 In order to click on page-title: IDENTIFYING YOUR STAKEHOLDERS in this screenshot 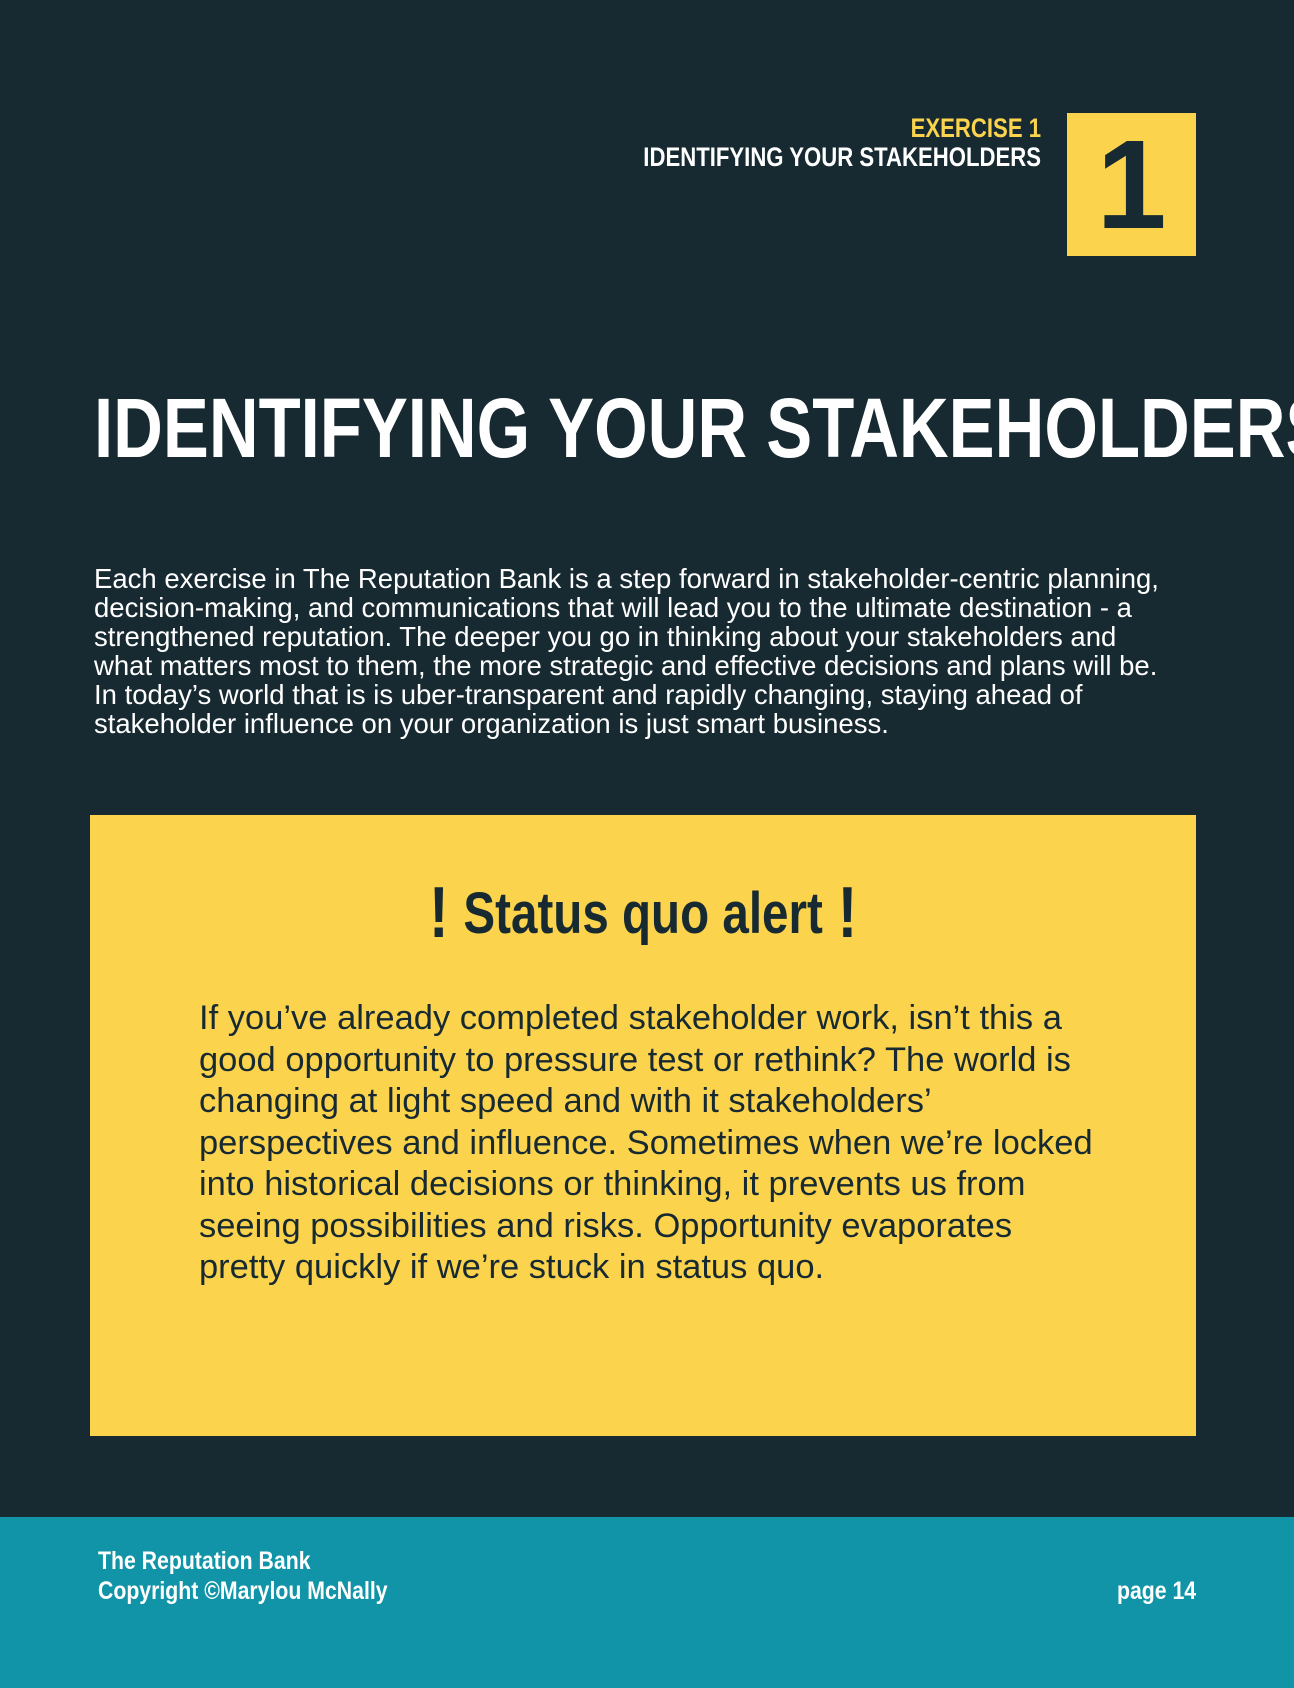, I will do `click(694, 428)`.